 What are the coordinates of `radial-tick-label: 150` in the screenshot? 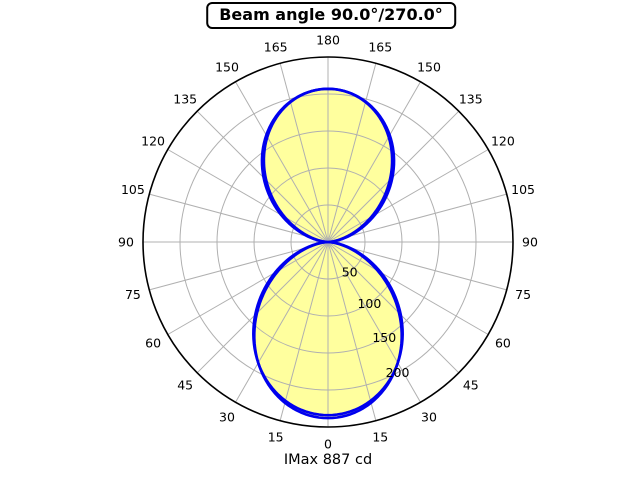 It's located at (384, 337).